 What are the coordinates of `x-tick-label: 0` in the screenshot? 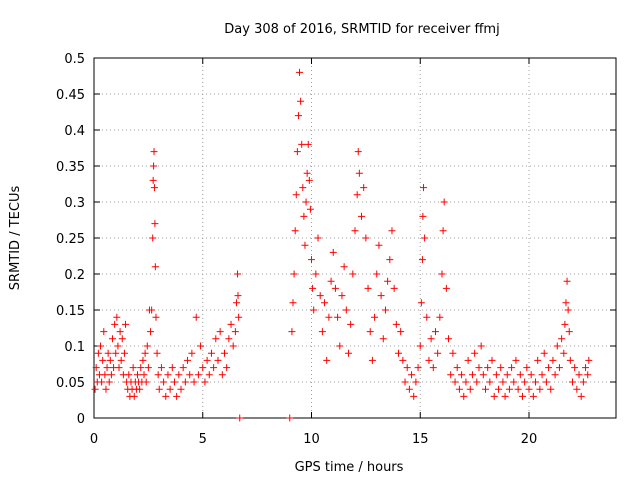 It's located at (94, 439).